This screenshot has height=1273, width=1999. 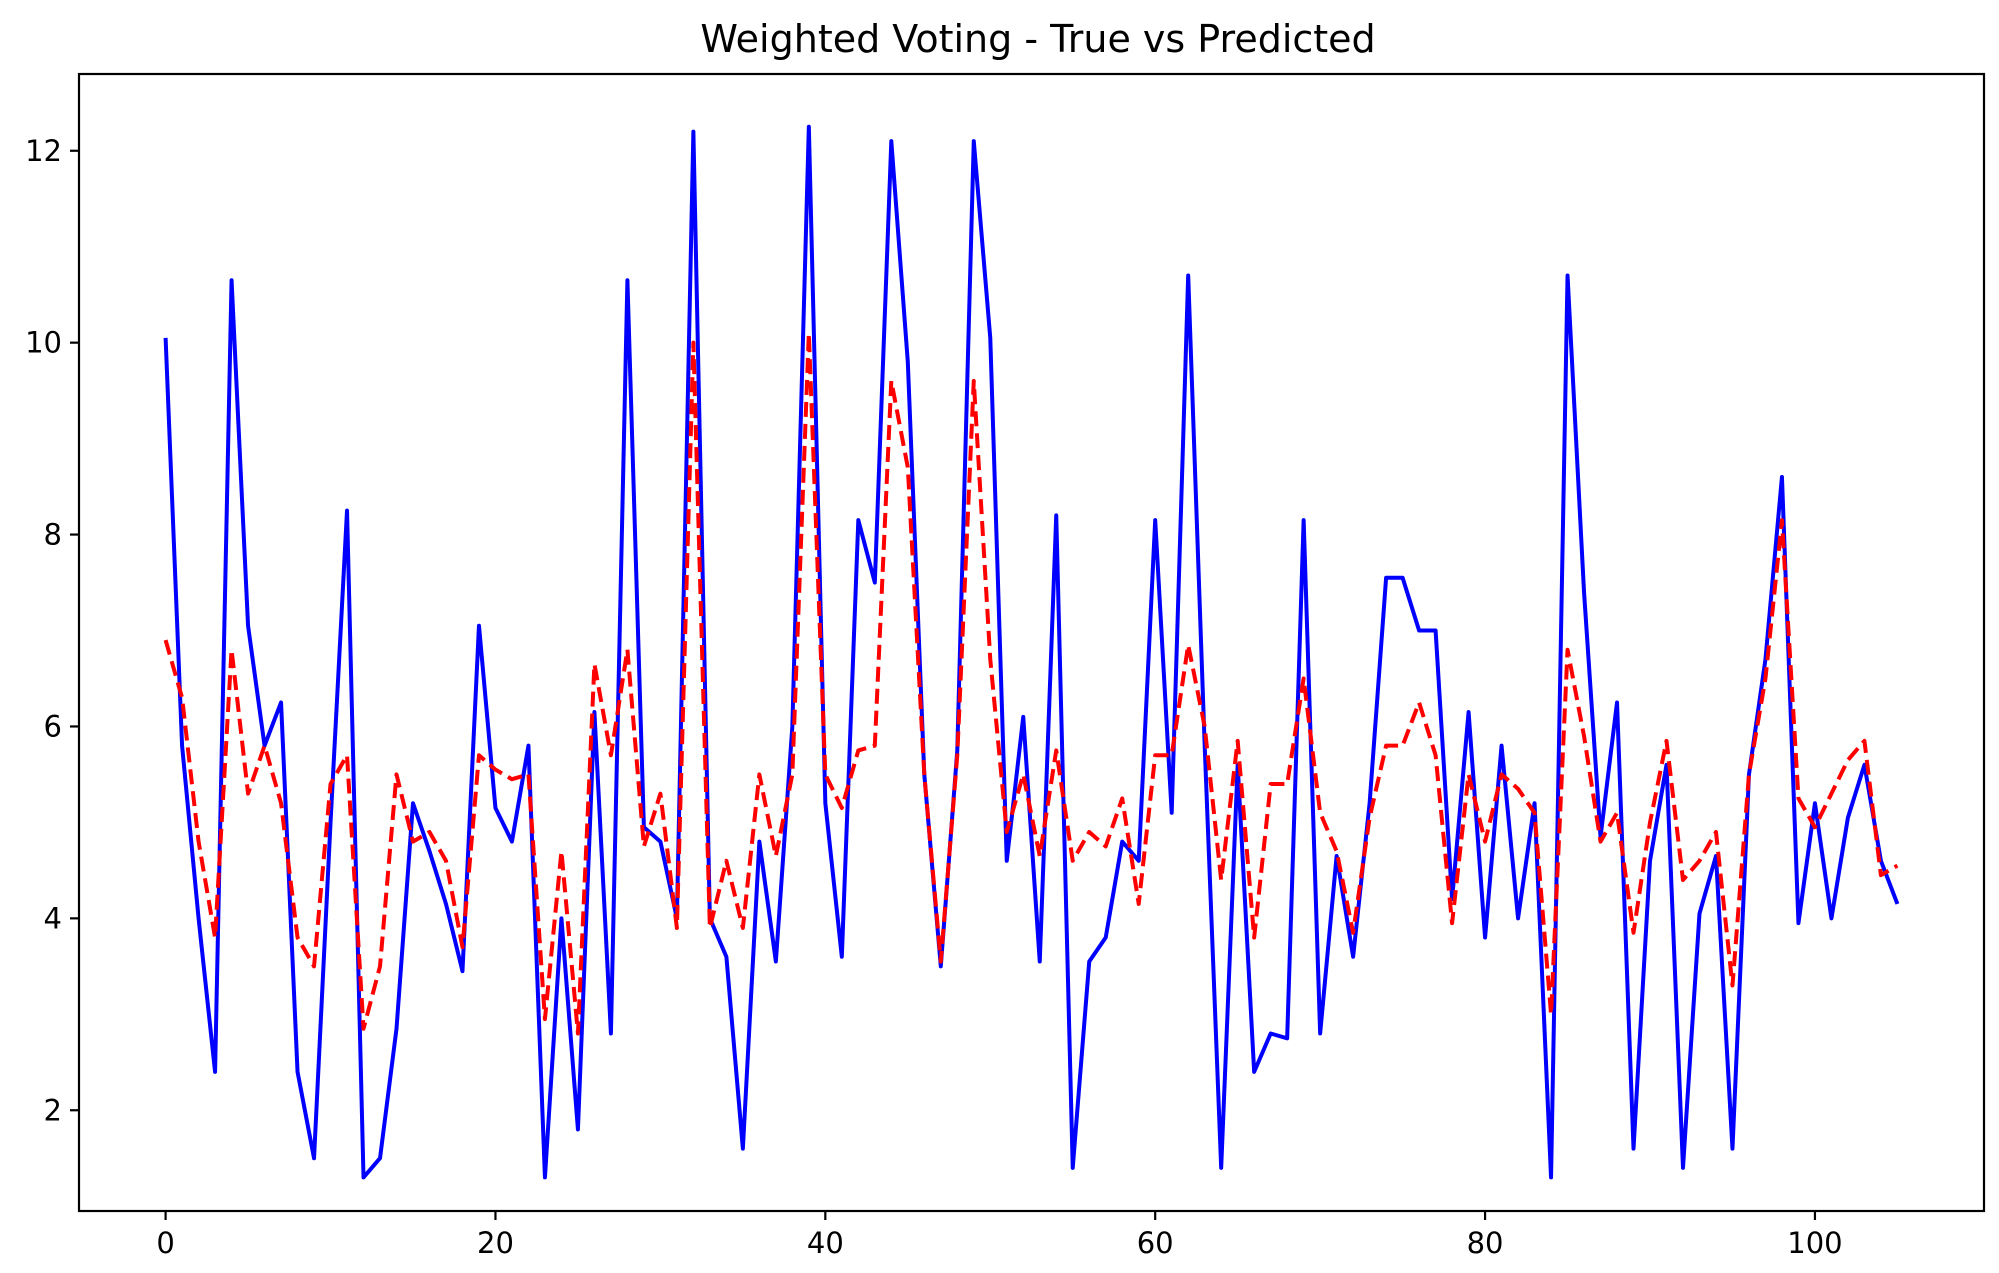 What do you see at coordinates (495, 1243) in the screenshot?
I see `x-tick-label: 20` at bounding box center [495, 1243].